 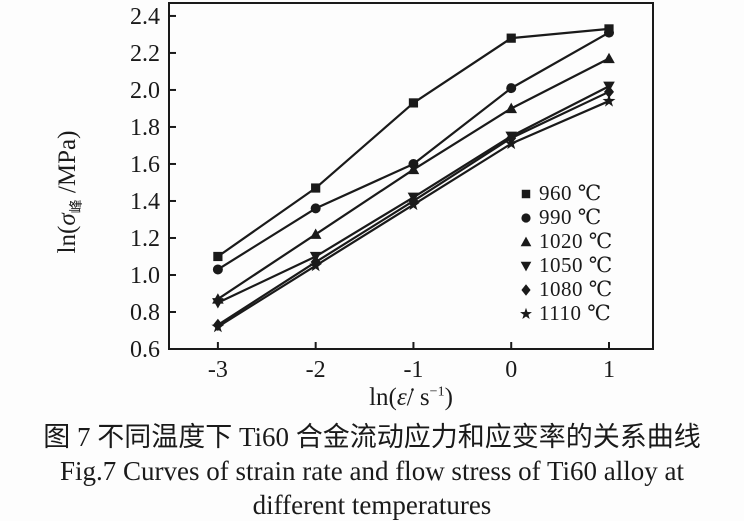 What do you see at coordinates (145, 128) in the screenshot?
I see `y-tick-label: 1.8` at bounding box center [145, 128].